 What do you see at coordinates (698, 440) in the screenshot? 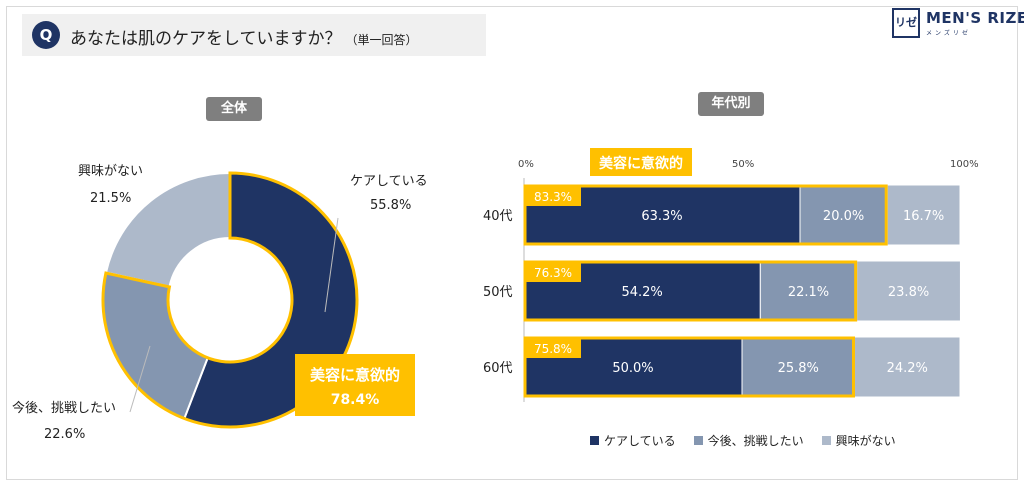
I see `legend-swatch-challenge` at bounding box center [698, 440].